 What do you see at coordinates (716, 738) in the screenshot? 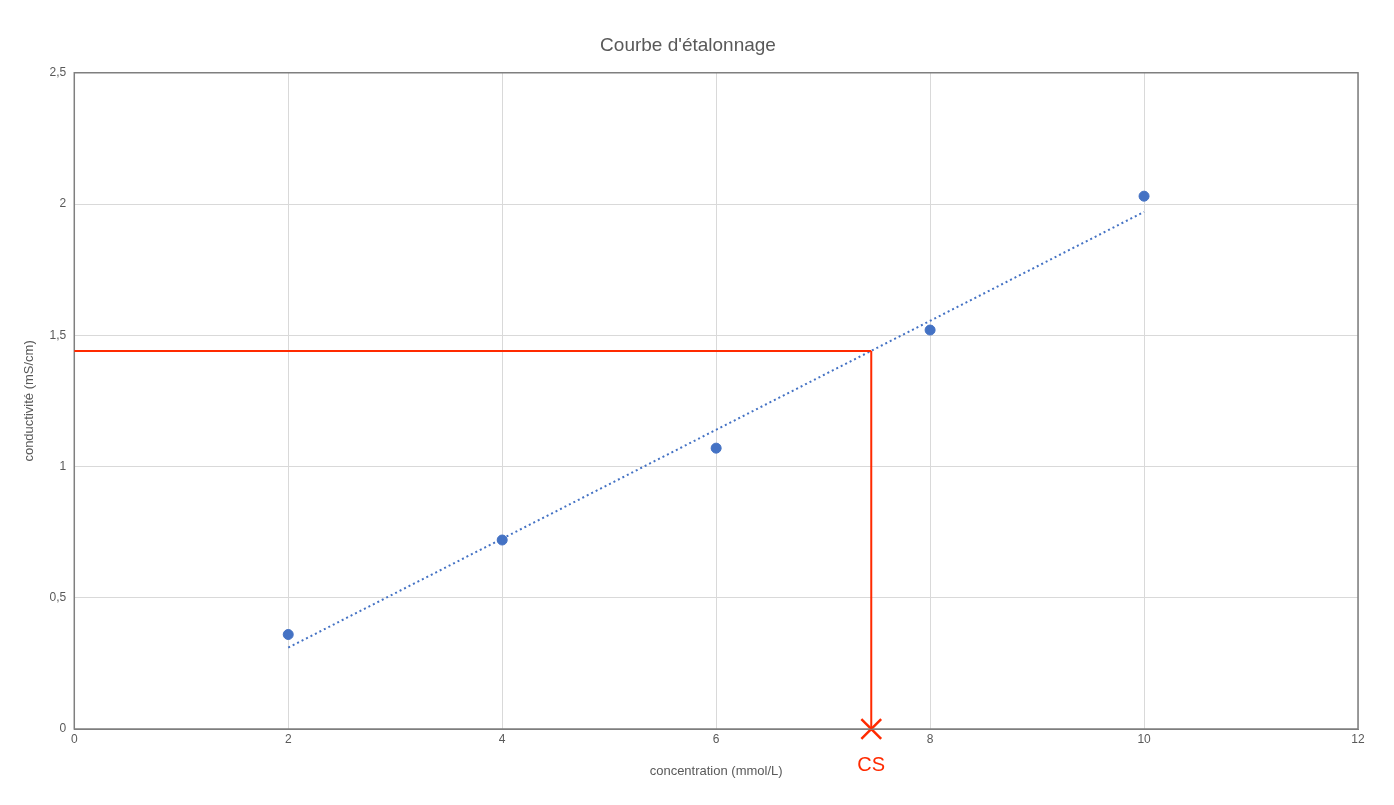
I see `x-tick-label: 6` at bounding box center [716, 738].